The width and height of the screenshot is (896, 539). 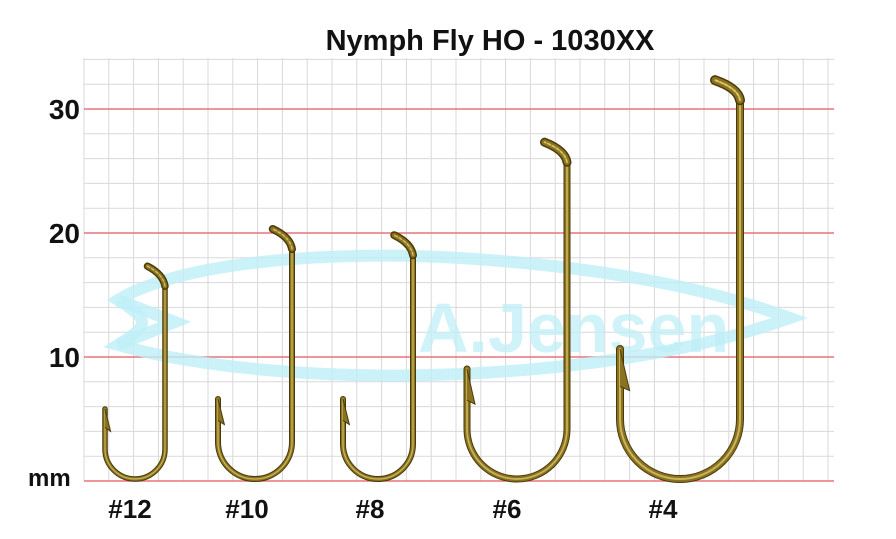 What do you see at coordinates (153, 322) in the screenshot?
I see `watermark-fish-tail` at bounding box center [153, 322].